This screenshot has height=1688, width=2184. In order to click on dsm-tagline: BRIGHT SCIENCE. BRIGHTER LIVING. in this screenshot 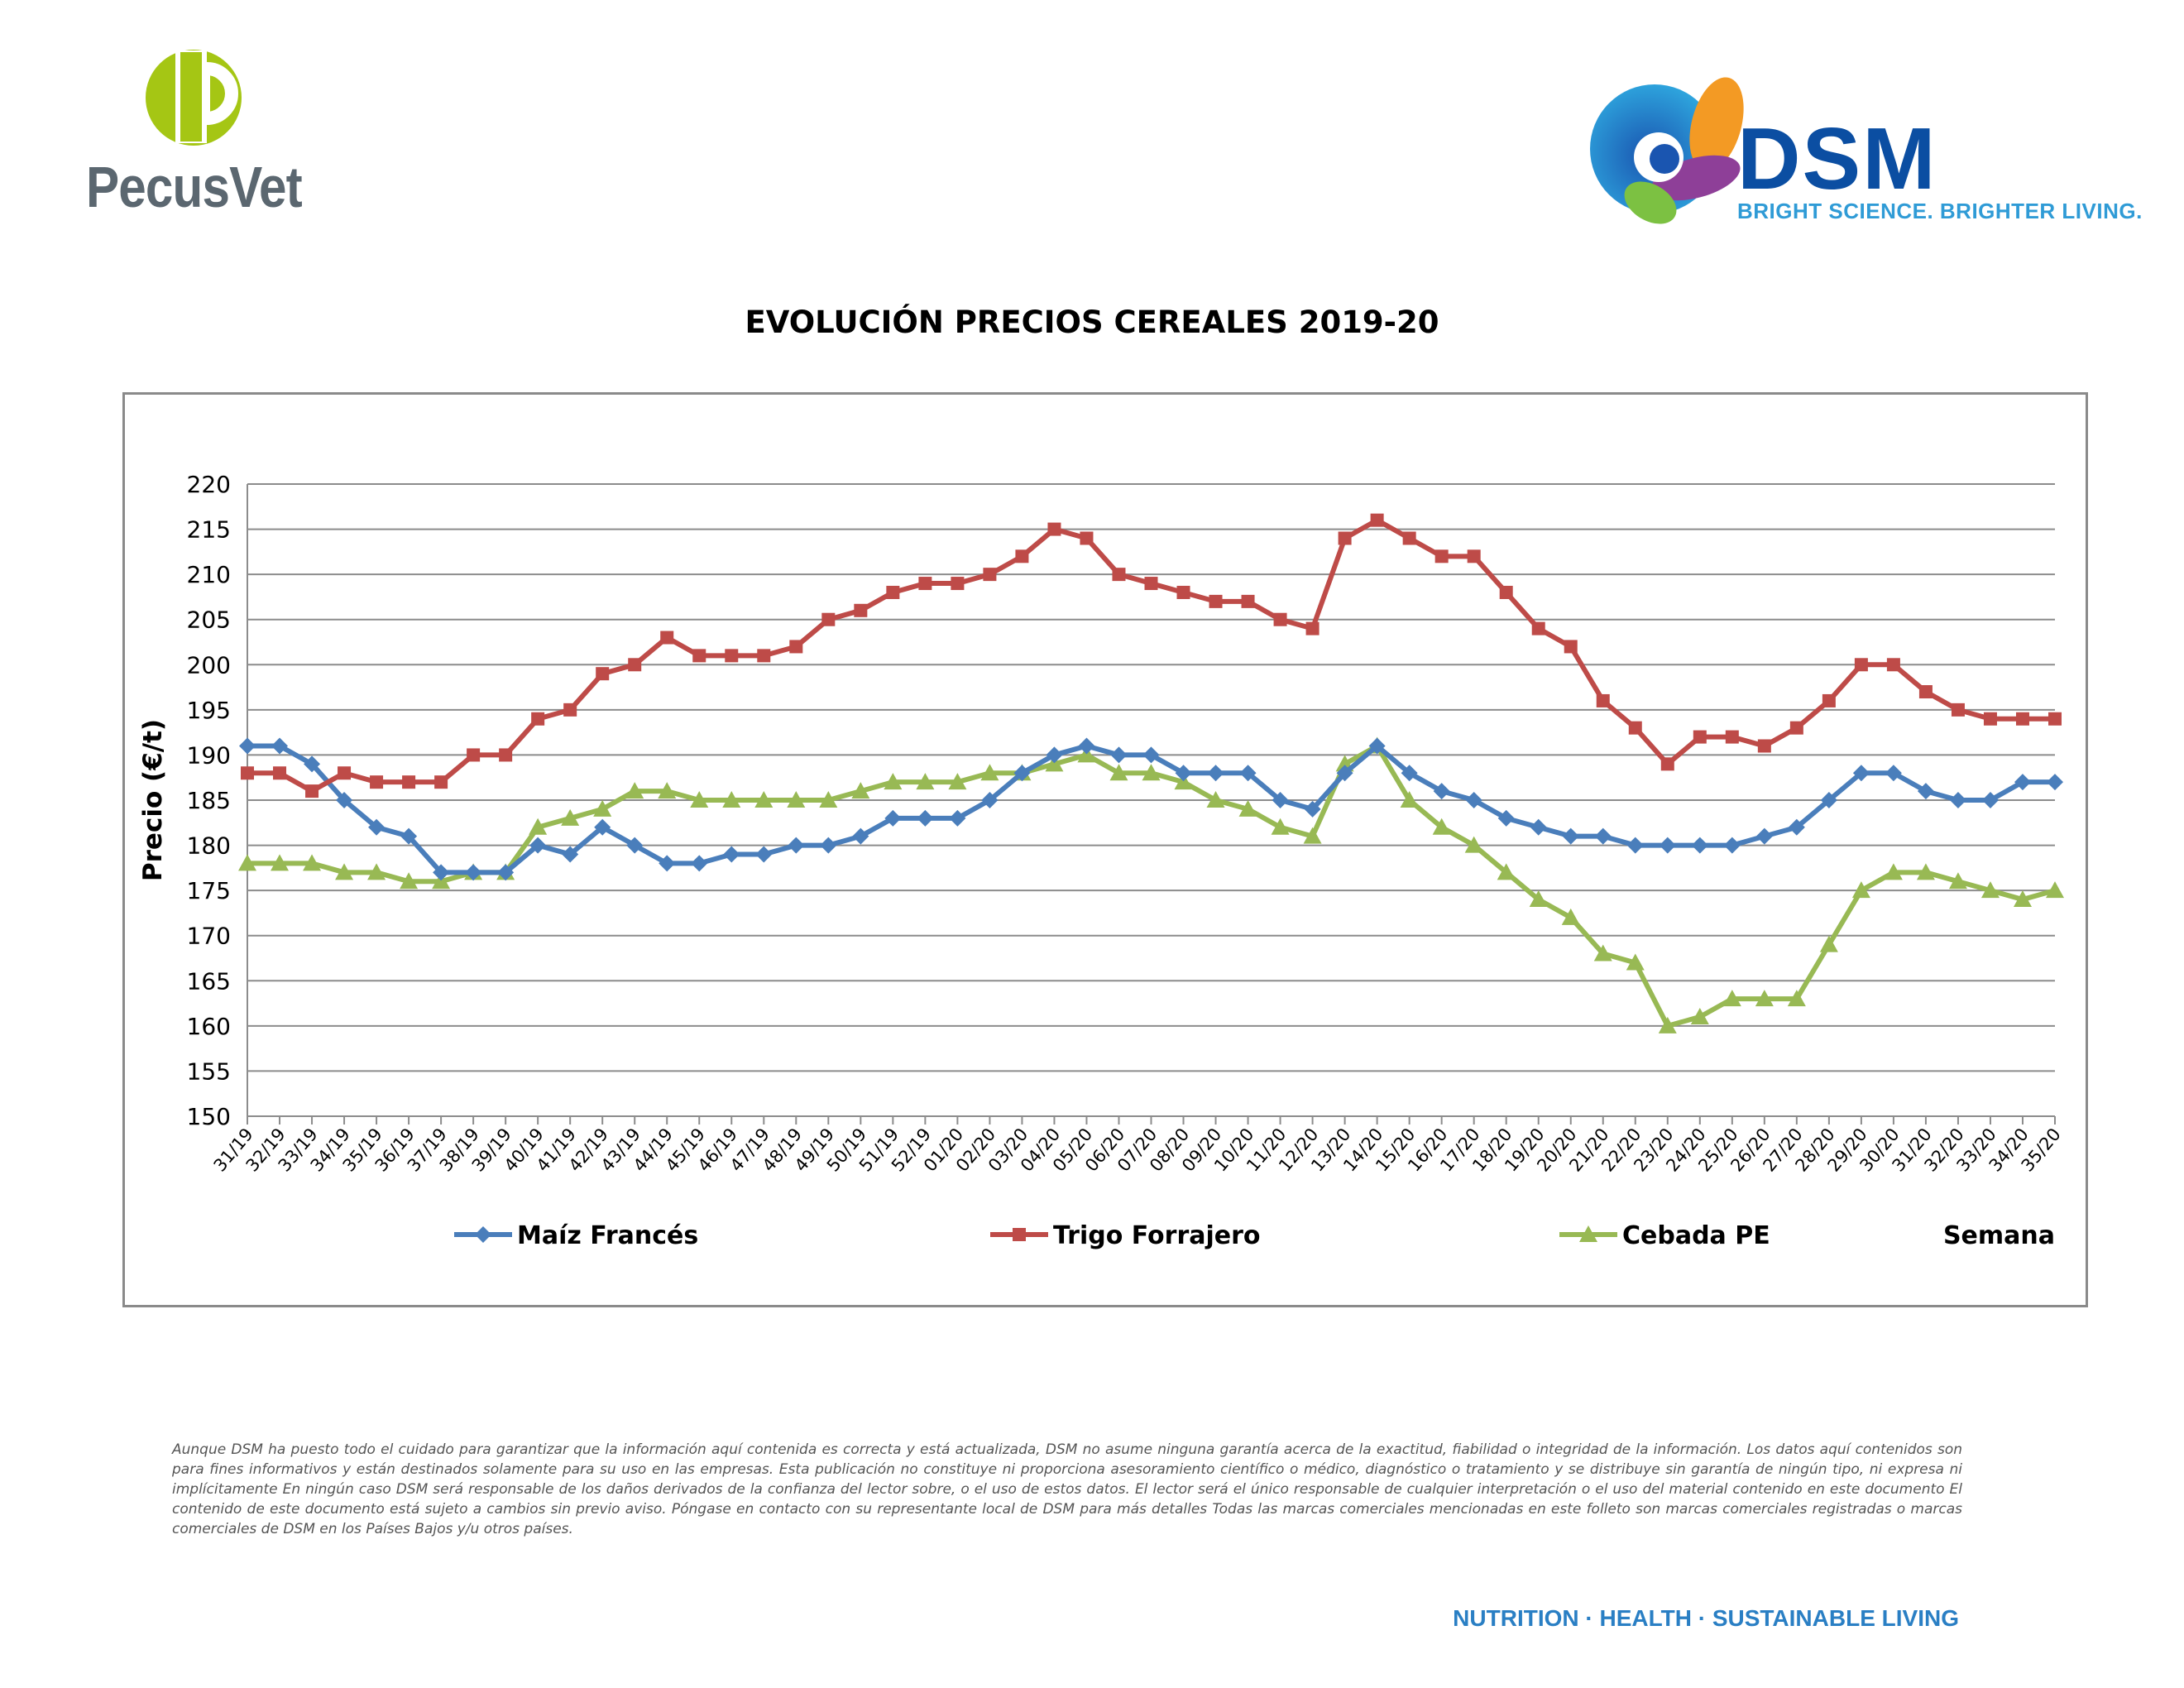, I will do `click(1940, 211)`.